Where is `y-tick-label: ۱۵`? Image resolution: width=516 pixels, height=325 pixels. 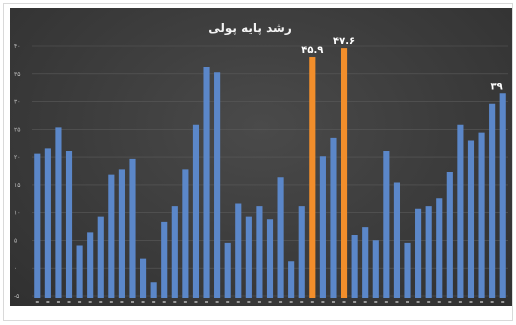 y-tick-label: ۱۵ is located at coordinates (17, 185).